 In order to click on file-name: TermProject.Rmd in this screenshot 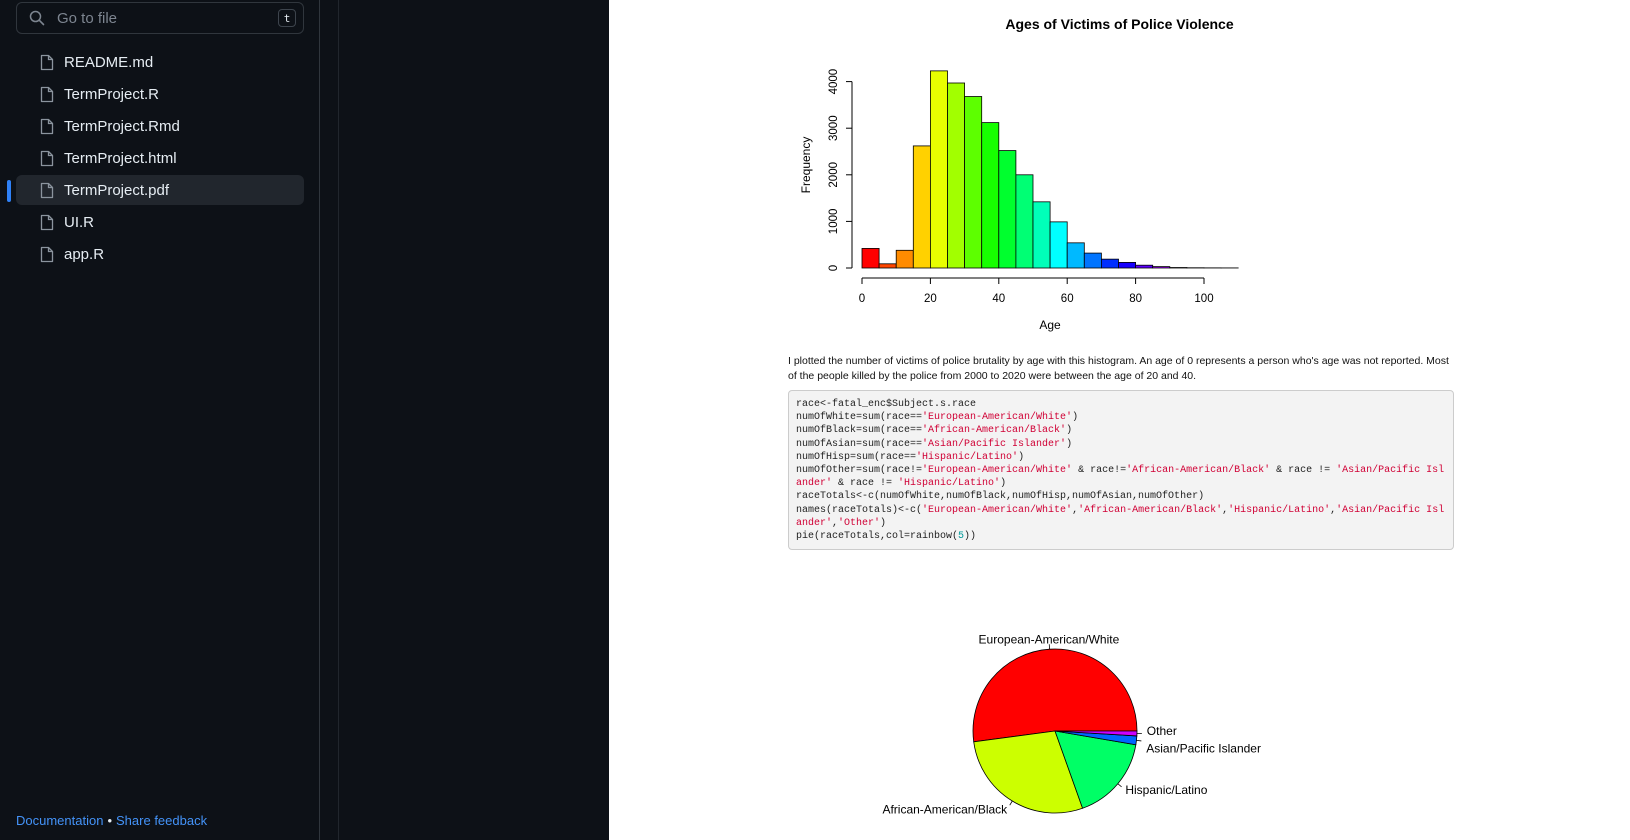, I will do `click(122, 126)`.